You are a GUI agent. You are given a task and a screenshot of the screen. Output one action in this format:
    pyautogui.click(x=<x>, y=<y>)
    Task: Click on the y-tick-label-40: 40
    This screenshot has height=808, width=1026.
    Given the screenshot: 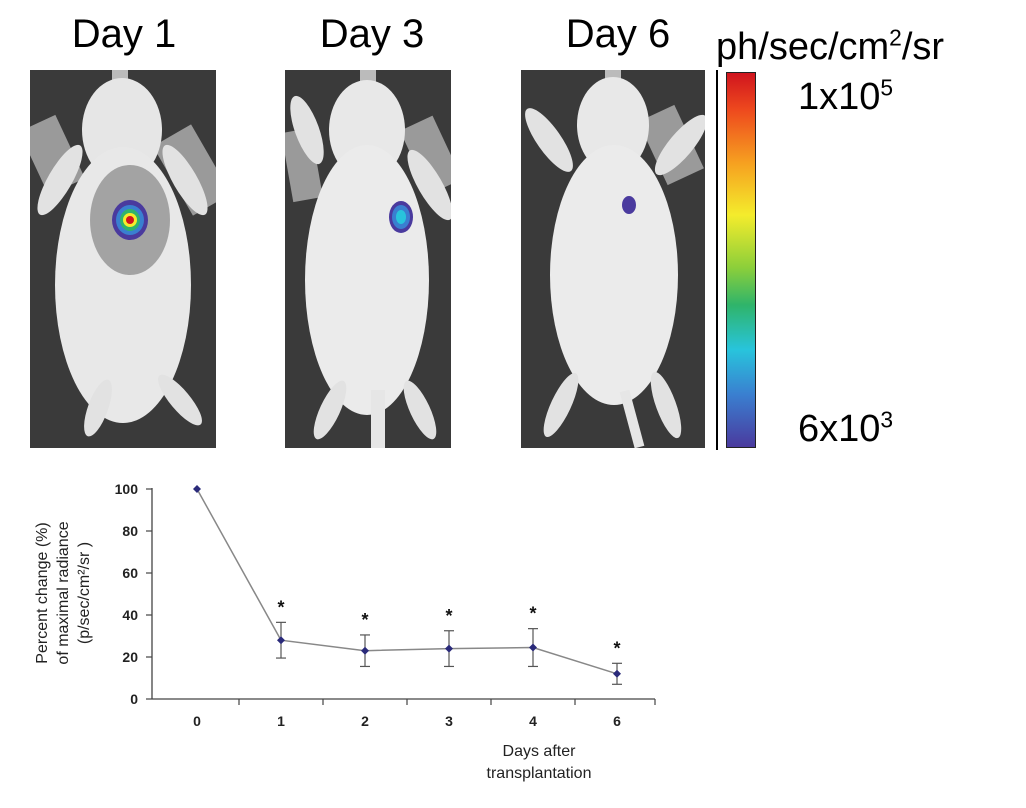 What is the action you would take?
    pyautogui.click(x=130, y=615)
    